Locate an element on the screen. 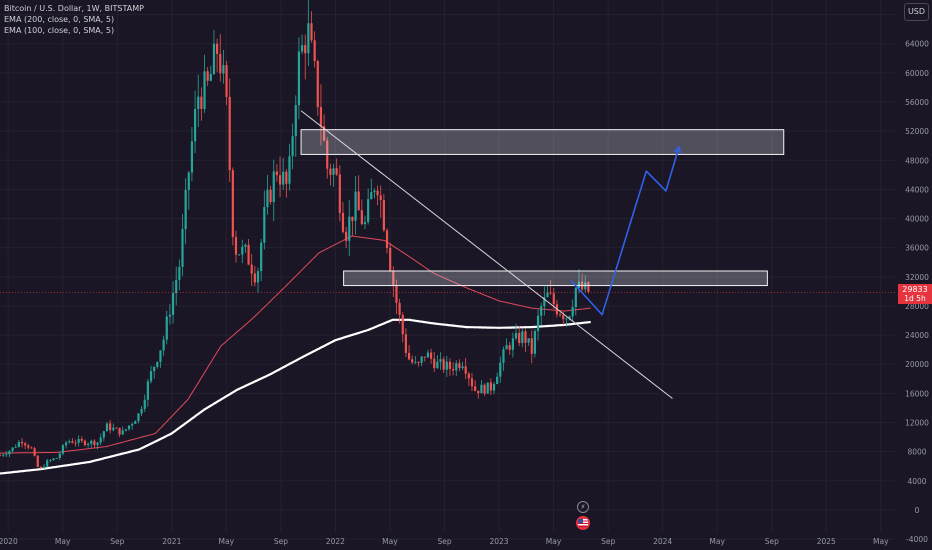 The height and width of the screenshot is (550, 932). lightning-icon: ⚡ is located at coordinates (583, 507).